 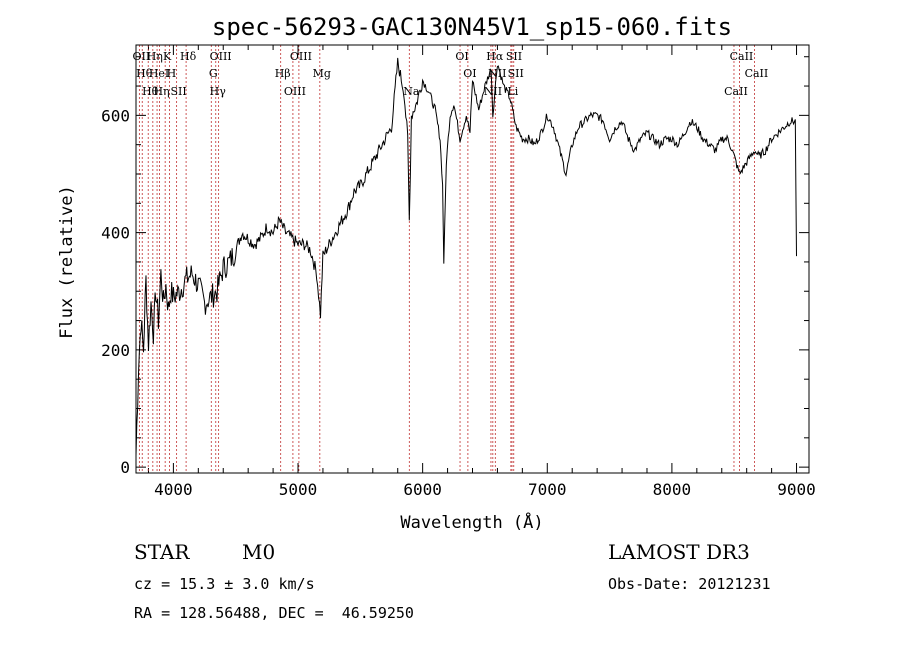 What do you see at coordinates (672, 489) in the screenshot?
I see `x-tick-label: 8000` at bounding box center [672, 489].